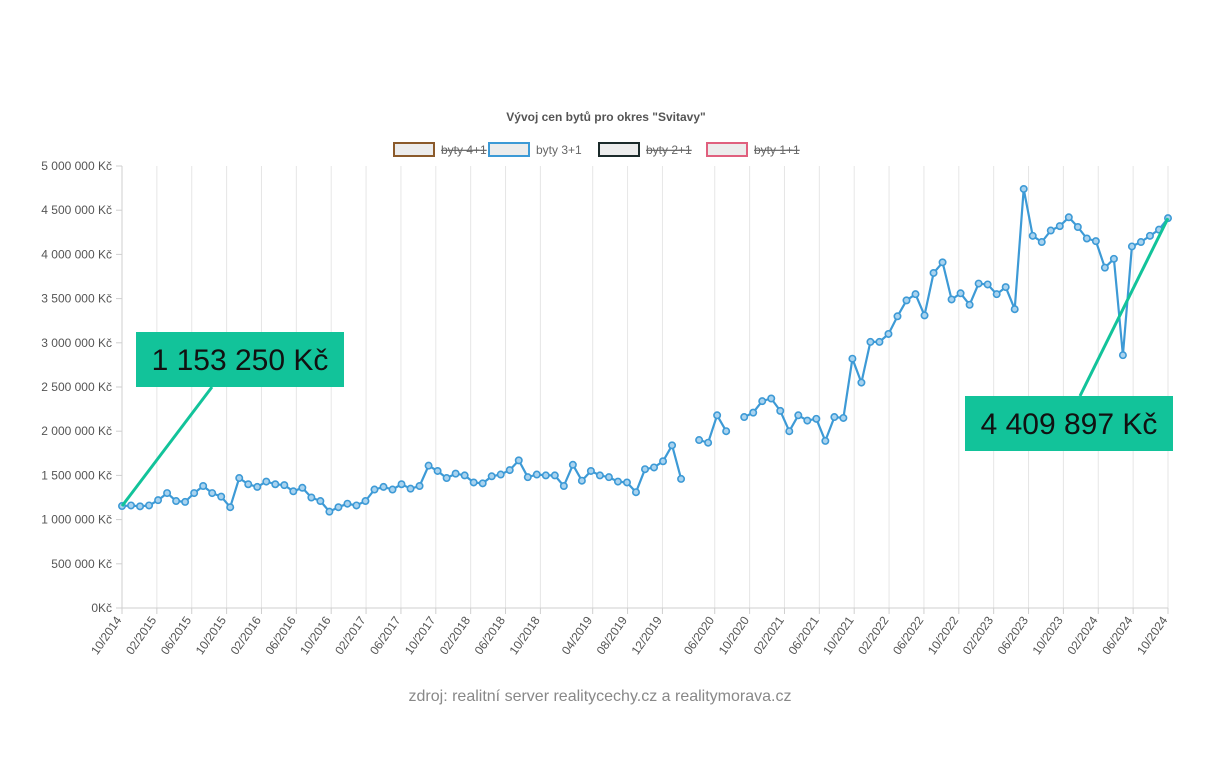  What do you see at coordinates (753, 149) in the screenshot?
I see `legend-item: byty 1+1` at bounding box center [753, 149].